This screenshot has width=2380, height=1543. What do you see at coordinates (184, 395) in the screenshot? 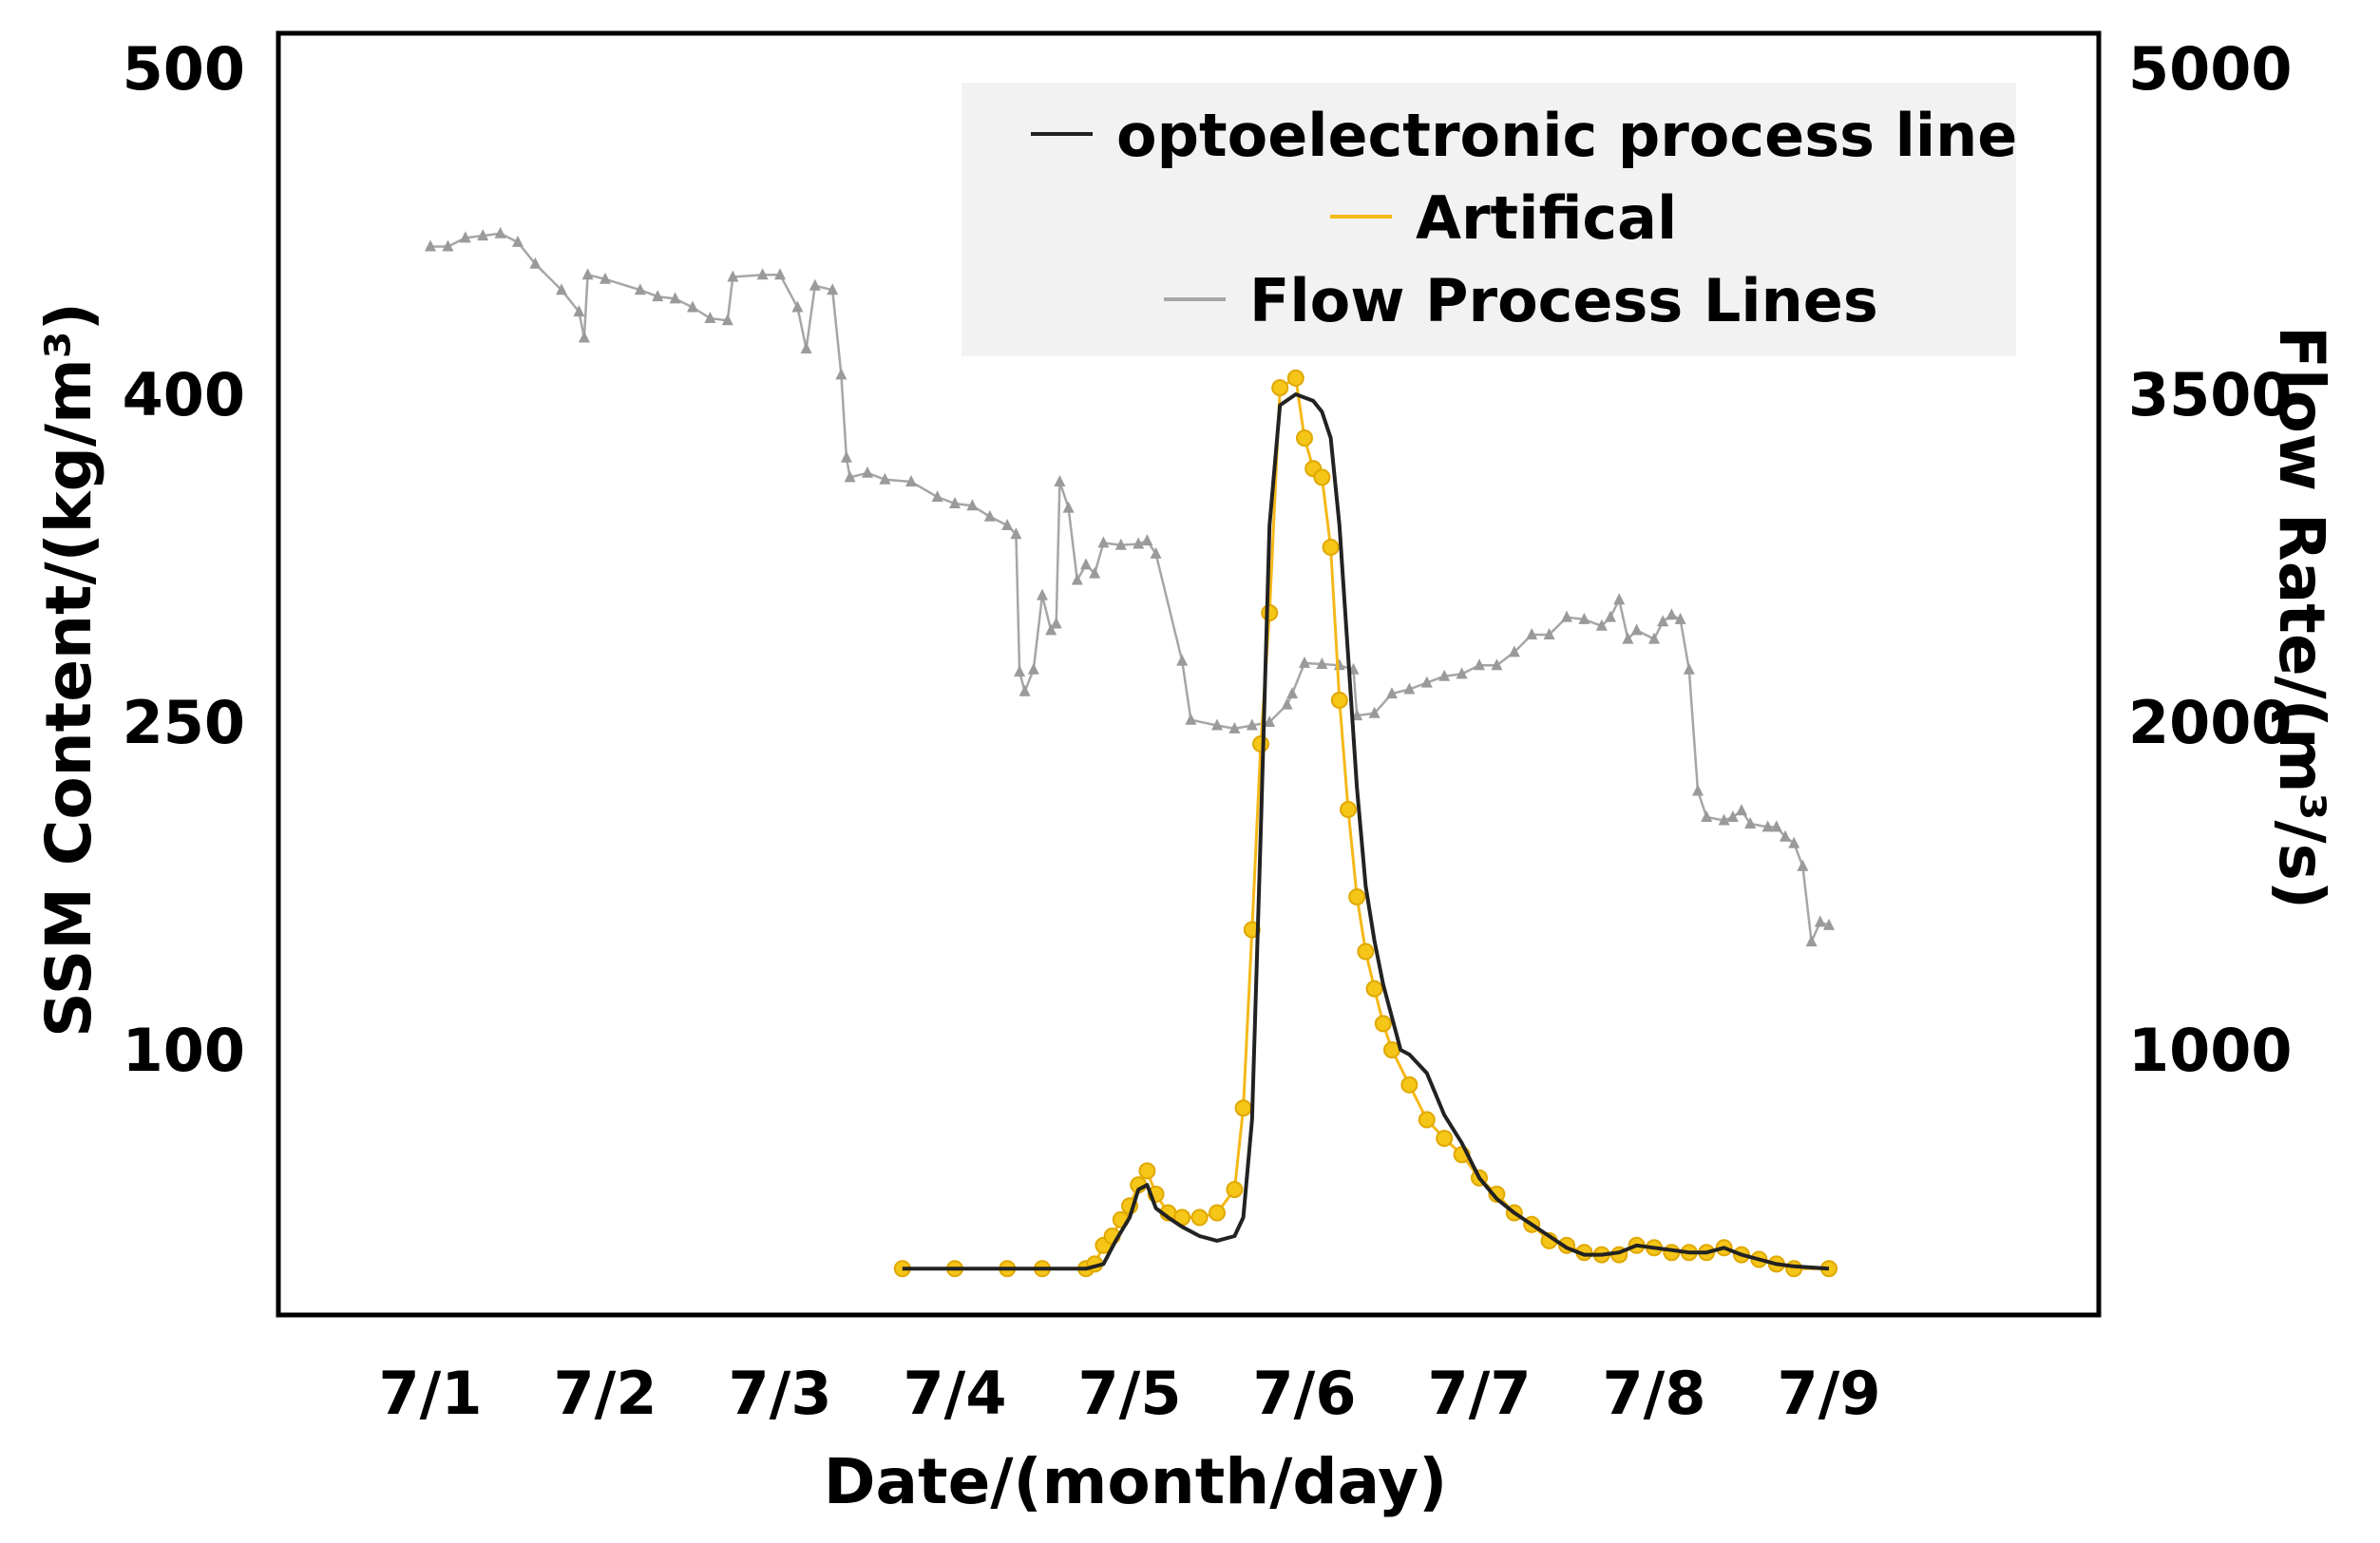
I see `y-left-tick-label: 400` at bounding box center [184, 395].